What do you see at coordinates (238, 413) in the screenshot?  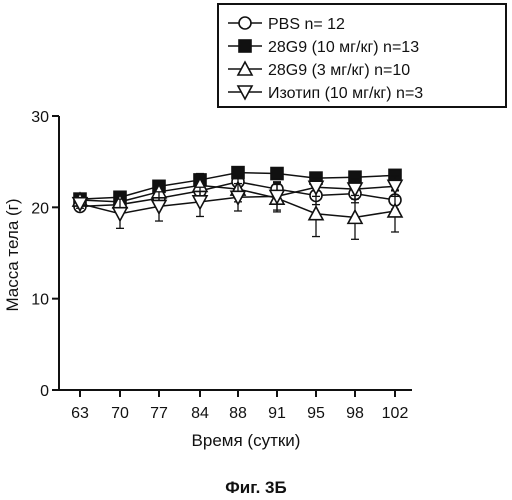 I see `x-tick-label: 88` at bounding box center [238, 413].